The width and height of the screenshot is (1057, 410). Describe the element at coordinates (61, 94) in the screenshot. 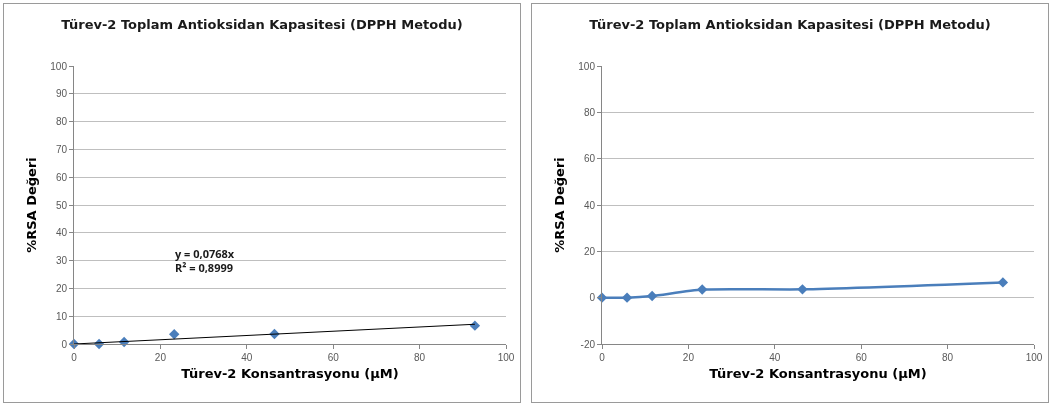

I see `y-tick-label: 90` at that location.